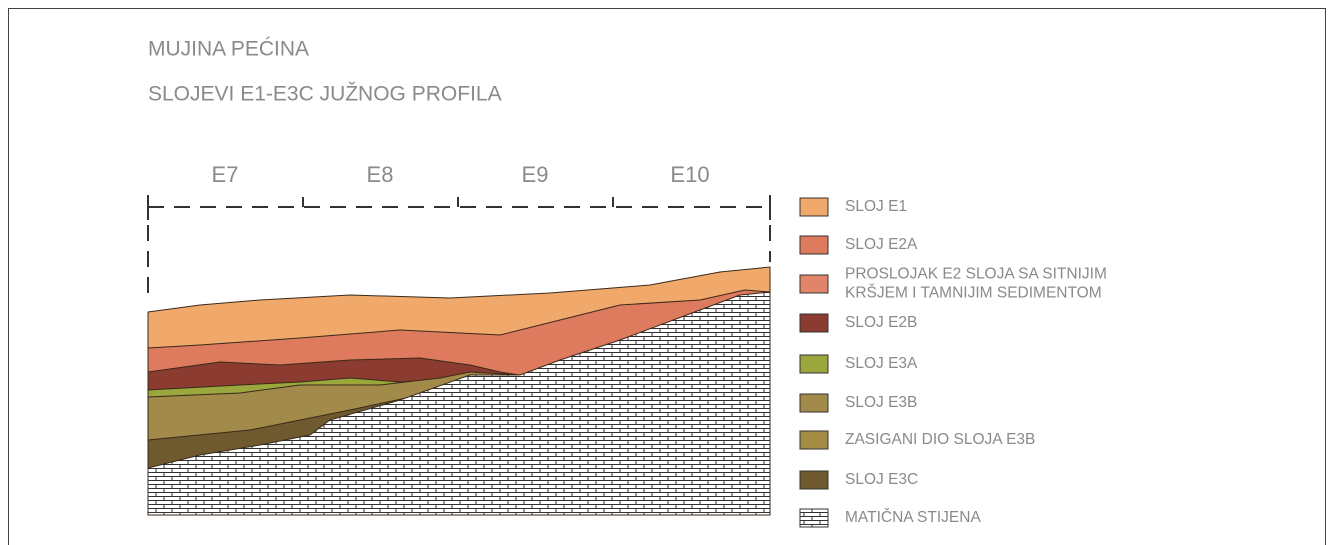  What do you see at coordinates (973, 293) in the screenshot?
I see `legend-label: KRŠJEM I TAMNIJIM SEDIMENTOM` at bounding box center [973, 293].